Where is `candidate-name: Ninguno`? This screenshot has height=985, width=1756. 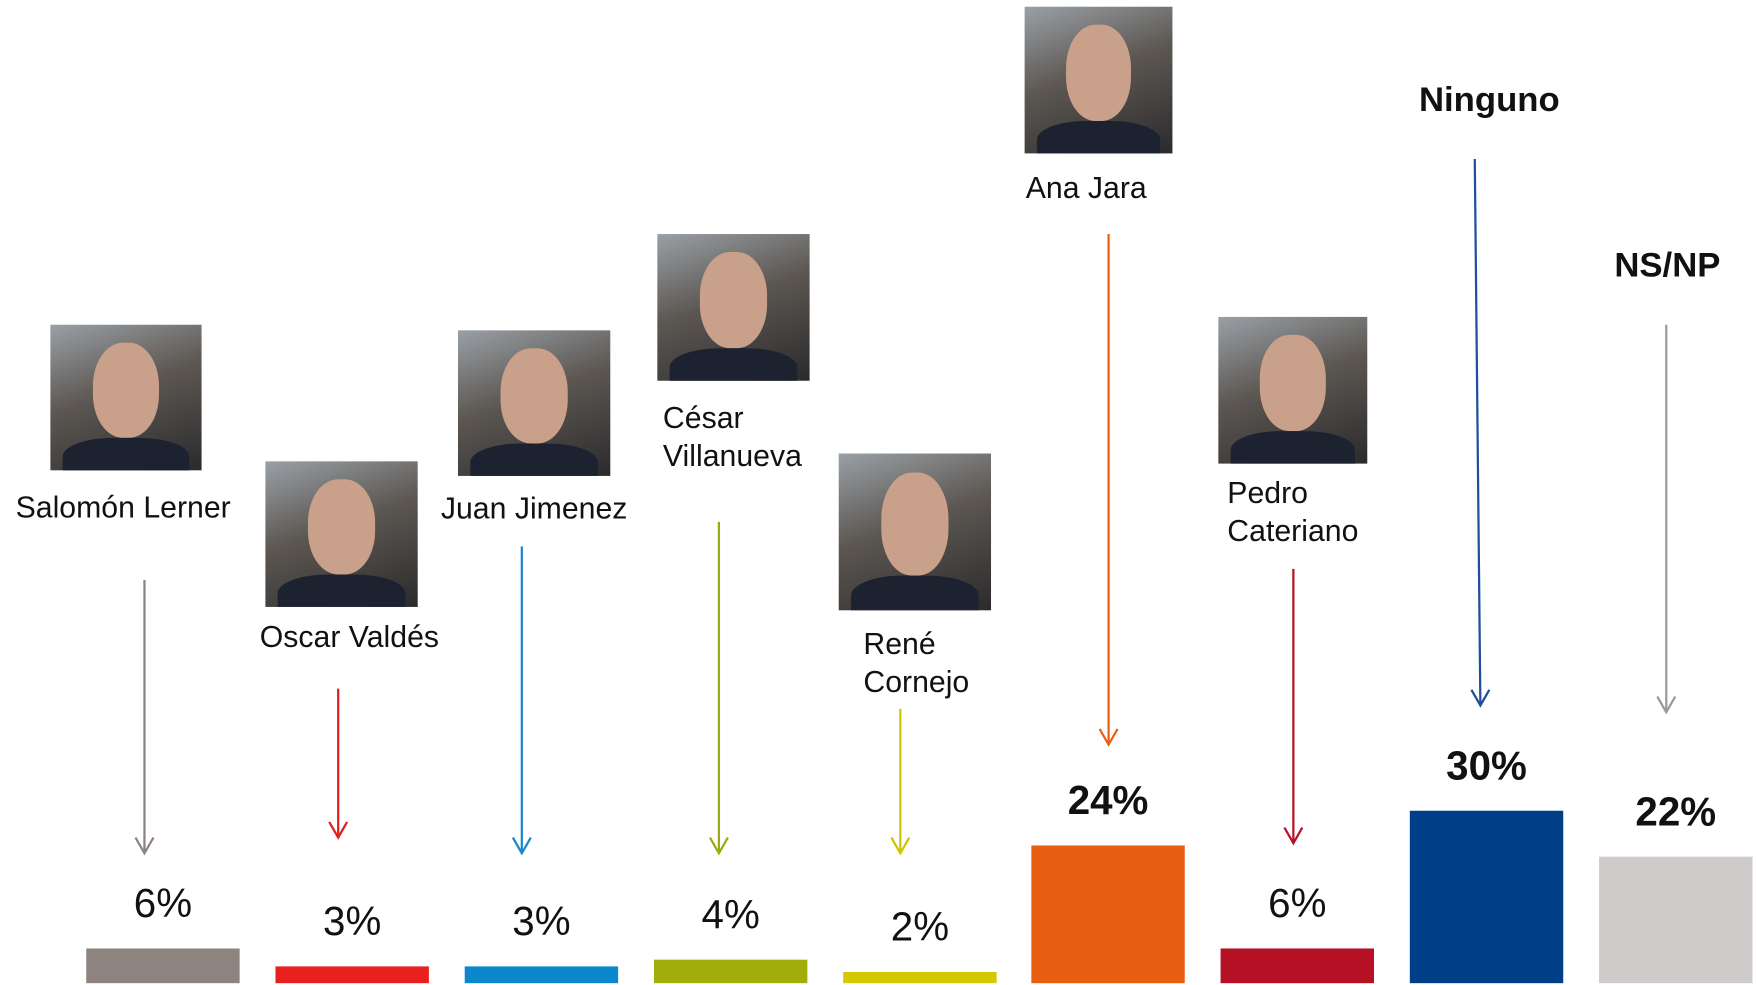 candidate-name: Ninguno is located at coordinates (1489, 99).